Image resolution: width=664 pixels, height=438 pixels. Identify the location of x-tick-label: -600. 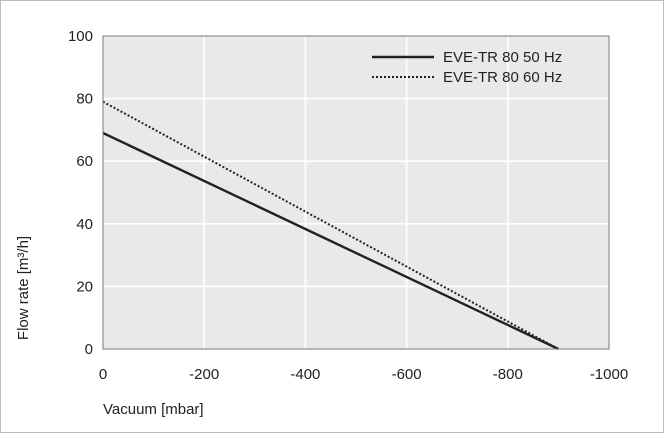
(407, 374).